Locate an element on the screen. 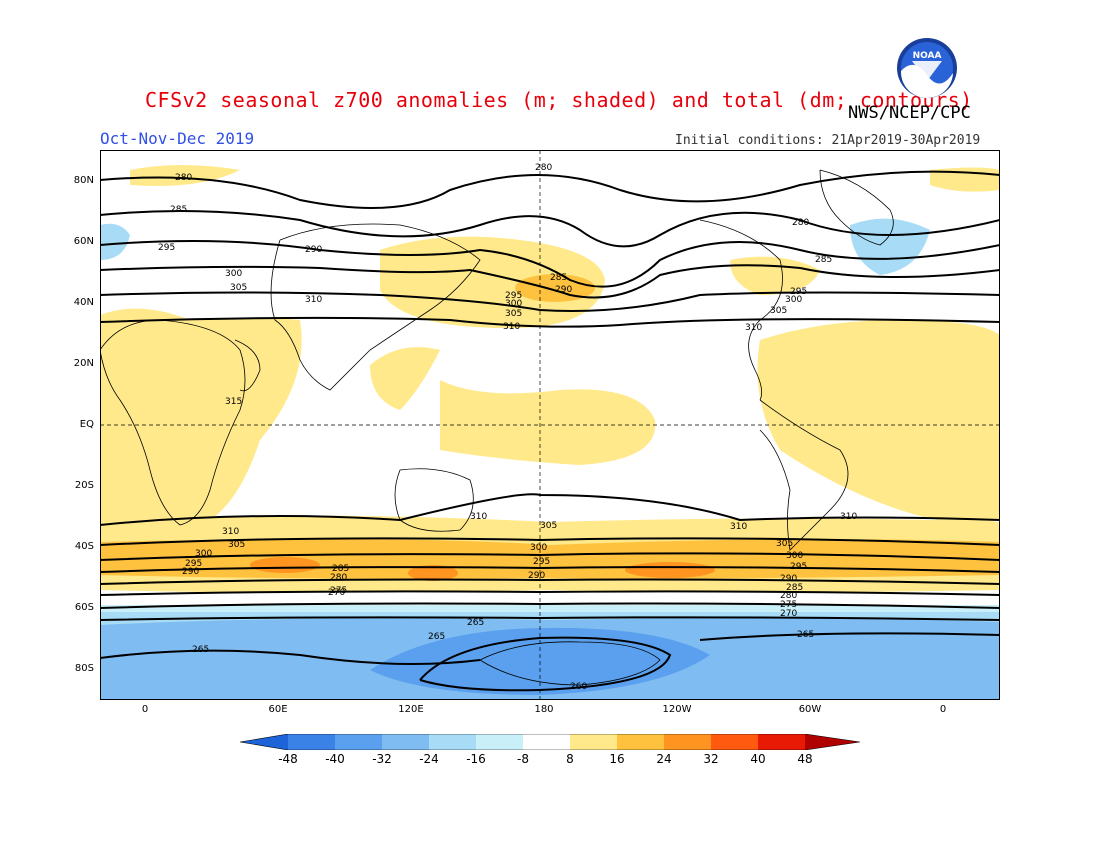  colorbar-label: -32 is located at coordinates (382, 759).